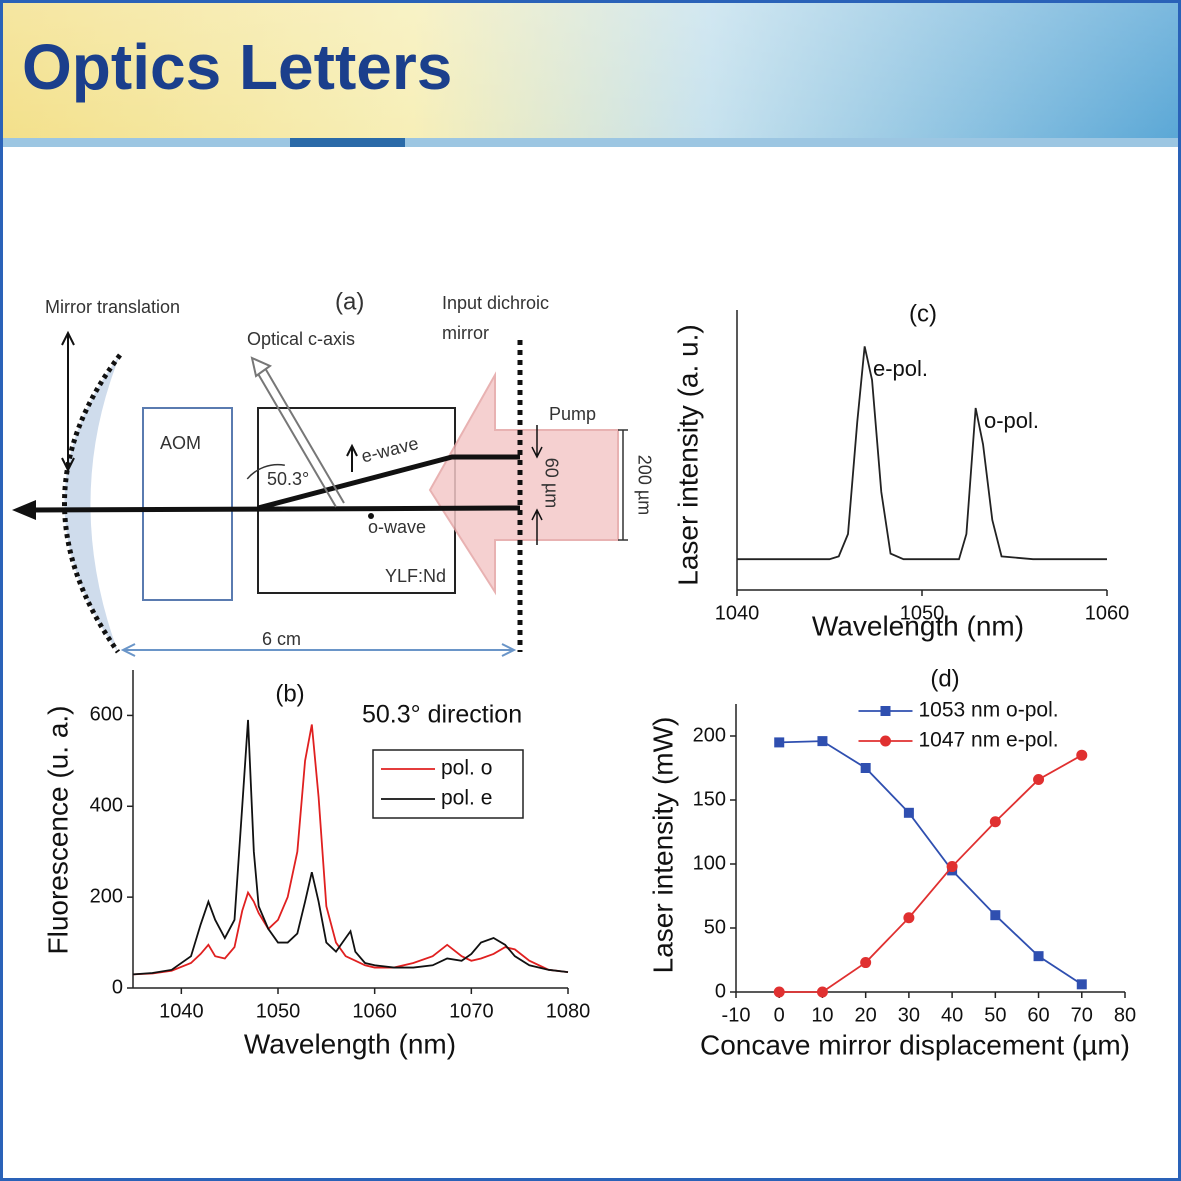  I want to click on y-axis-label: Laser intensity (a. u.), so click(687, 454).